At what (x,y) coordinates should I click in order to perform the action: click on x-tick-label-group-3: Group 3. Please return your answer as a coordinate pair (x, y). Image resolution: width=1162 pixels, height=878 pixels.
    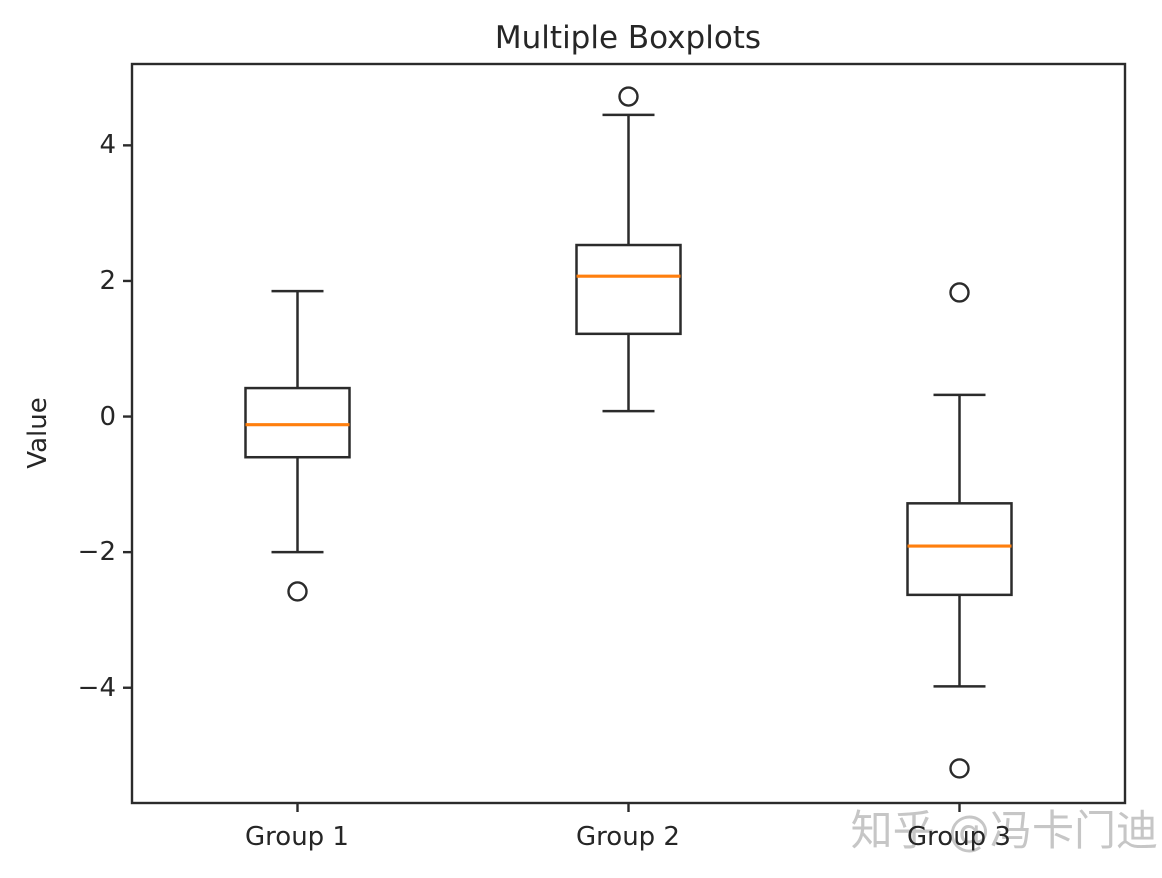
    Looking at the image, I should click on (959, 837).